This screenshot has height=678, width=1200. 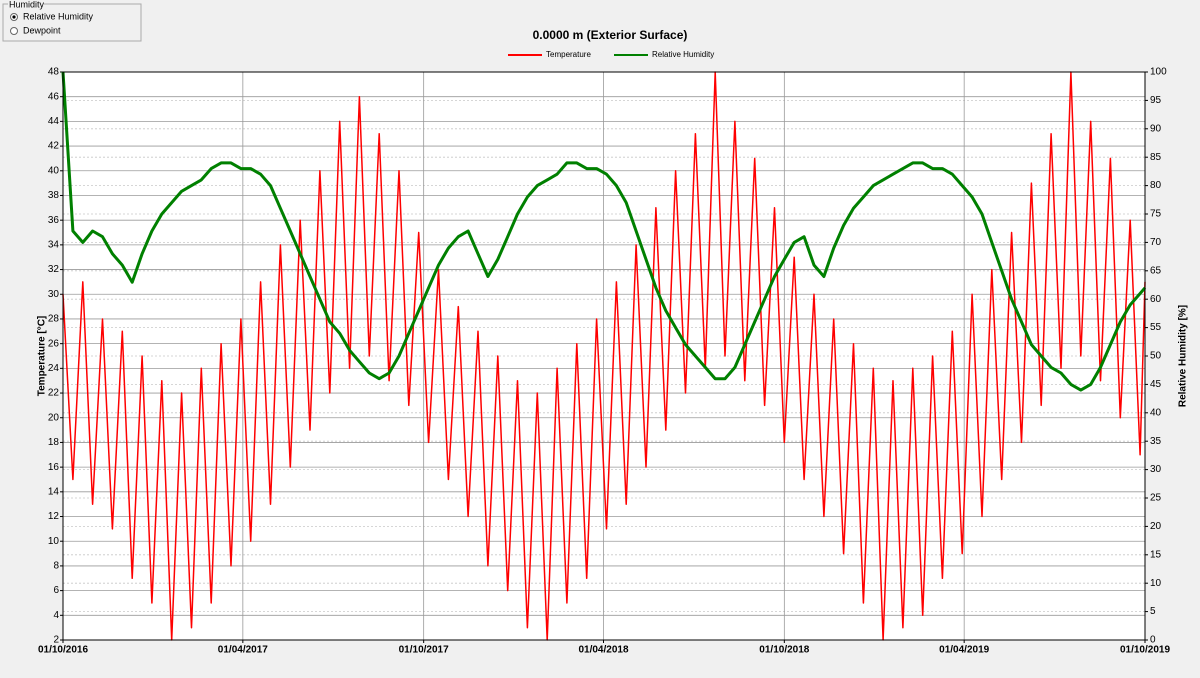 I want to click on y2-tick-label: 15, so click(x=1156, y=554).